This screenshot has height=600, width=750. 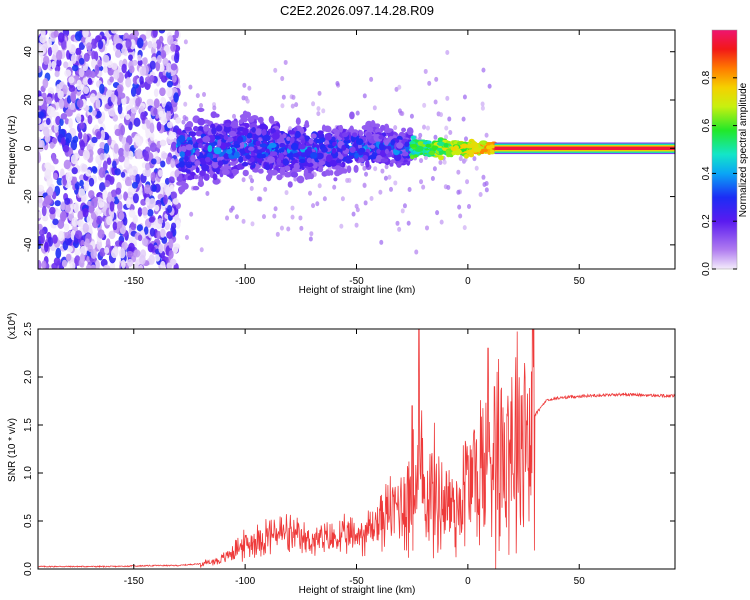 I want to click on x-tick-label: -100, so click(x=245, y=581).